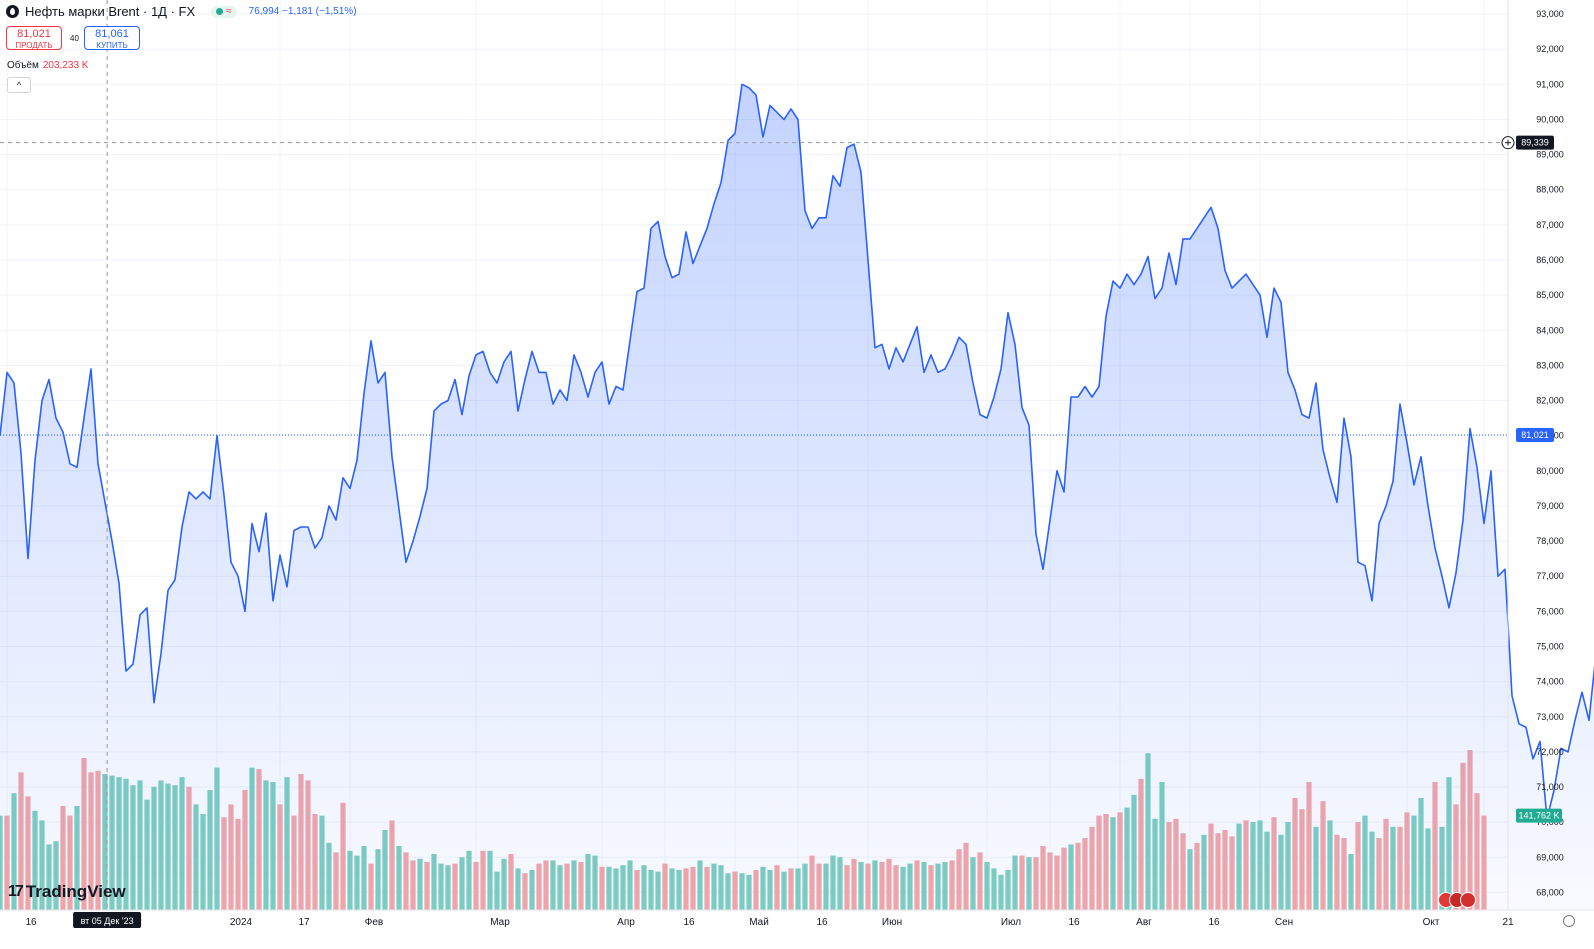 The width and height of the screenshot is (1594, 949). I want to click on y-tick-label: 71,000, so click(1550, 787).